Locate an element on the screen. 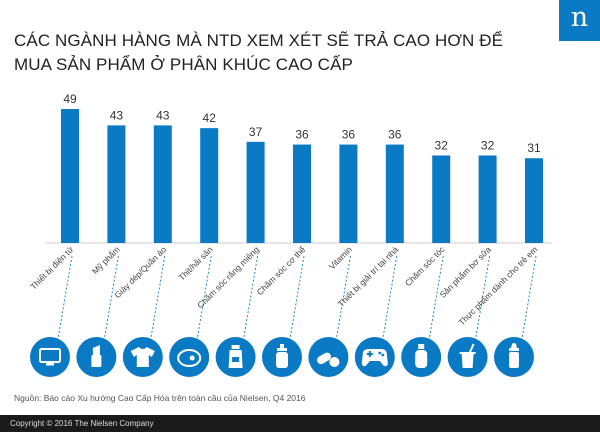 The height and width of the screenshot is (432, 600). bar-value-label-7: 36 is located at coordinates (349, 135).